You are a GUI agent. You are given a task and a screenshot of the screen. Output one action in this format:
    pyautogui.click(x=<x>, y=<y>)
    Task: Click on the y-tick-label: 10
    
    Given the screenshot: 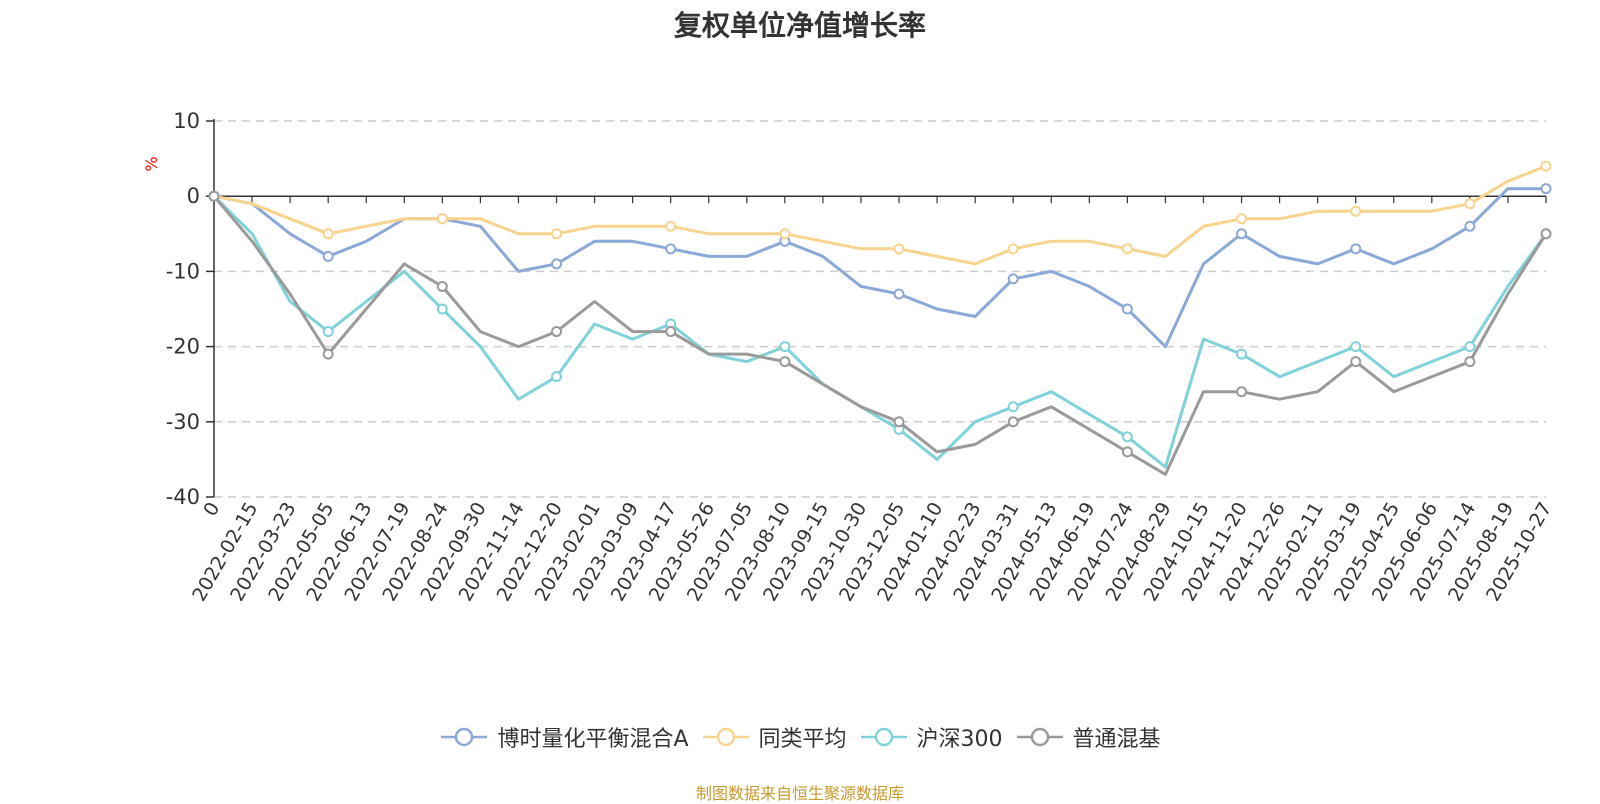 What is the action you would take?
    pyautogui.click(x=186, y=121)
    